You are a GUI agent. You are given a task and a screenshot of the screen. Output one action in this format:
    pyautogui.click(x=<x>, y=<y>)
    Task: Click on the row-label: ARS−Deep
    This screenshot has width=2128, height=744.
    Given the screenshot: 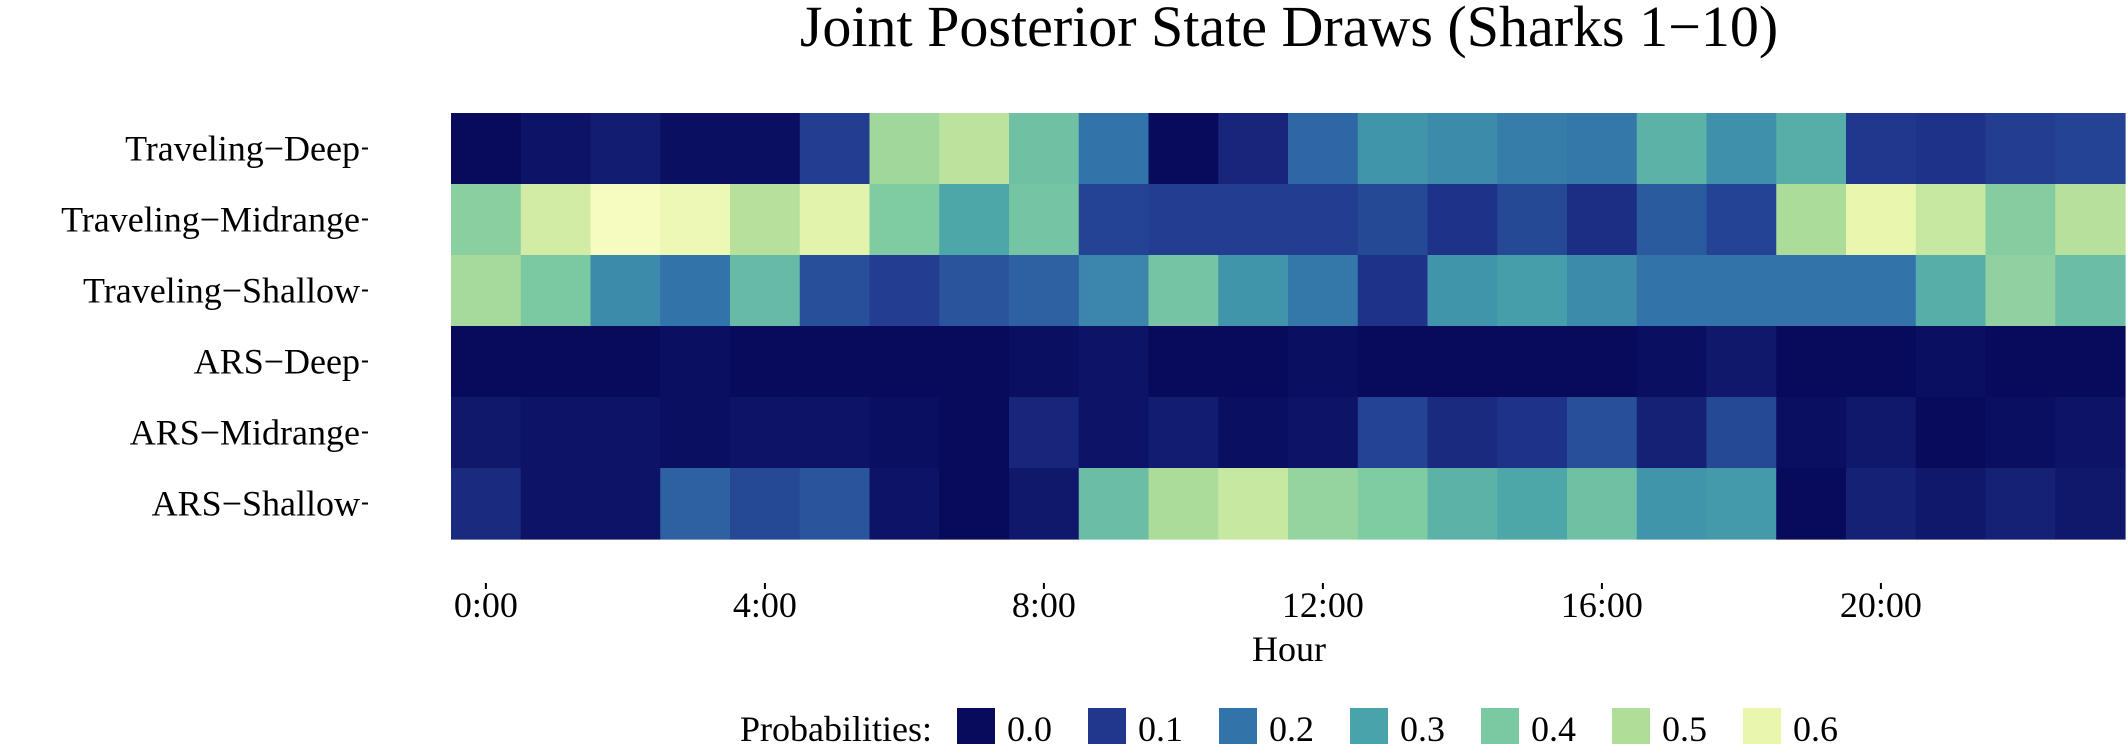 What is the action you would take?
    pyautogui.click(x=277, y=362)
    